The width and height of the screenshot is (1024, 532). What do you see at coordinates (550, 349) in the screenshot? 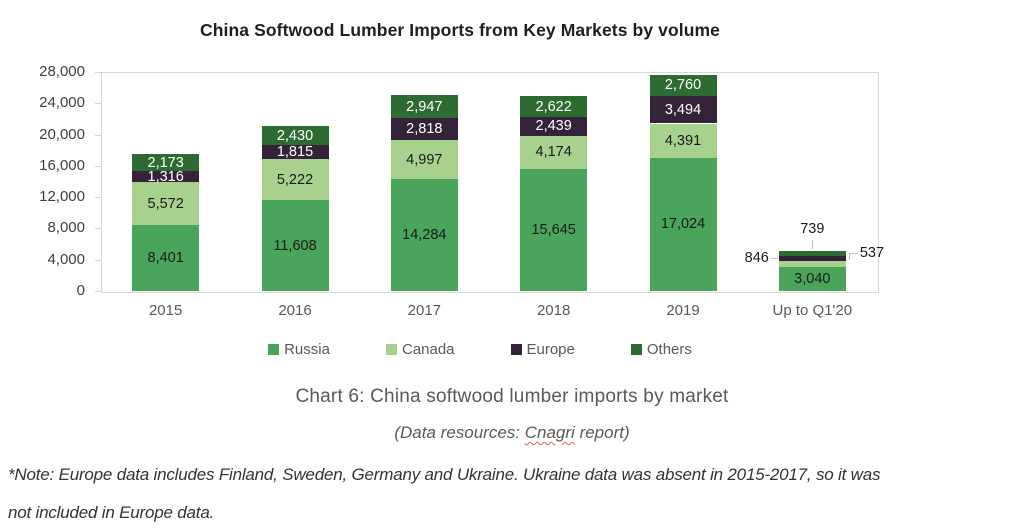
I see `legend-label: Europe` at bounding box center [550, 349].